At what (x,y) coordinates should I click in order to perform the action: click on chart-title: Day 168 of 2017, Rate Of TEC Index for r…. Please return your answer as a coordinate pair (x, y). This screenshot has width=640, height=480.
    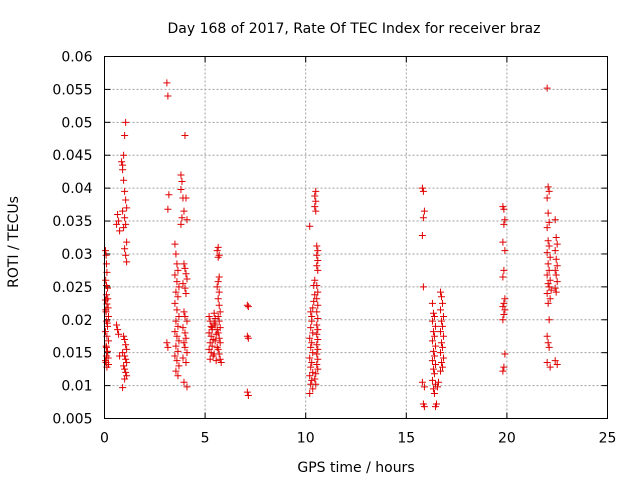
    Looking at the image, I should click on (354, 29).